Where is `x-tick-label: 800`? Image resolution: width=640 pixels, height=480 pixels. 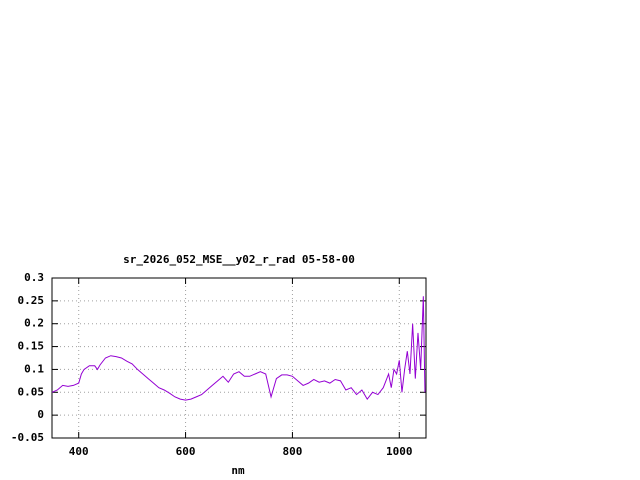
x-tick-label: 800 is located at coordinates (292, 451).